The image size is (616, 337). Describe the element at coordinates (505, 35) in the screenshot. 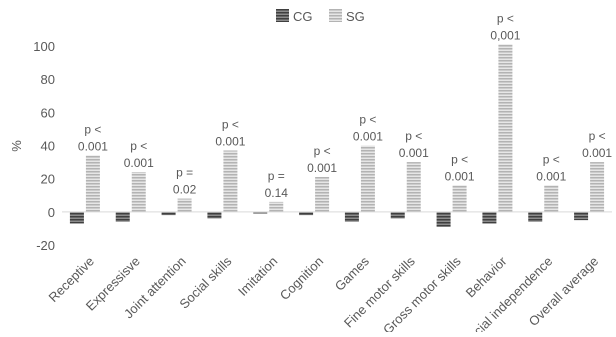

I see `p-value-annotation: 0,001` at that location.